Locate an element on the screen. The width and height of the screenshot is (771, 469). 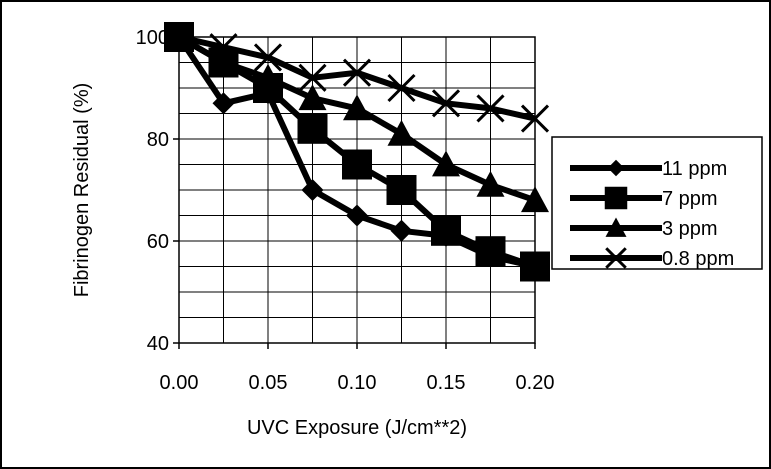
x-tick-label: 0.20 is located at coordinates (535, 383).